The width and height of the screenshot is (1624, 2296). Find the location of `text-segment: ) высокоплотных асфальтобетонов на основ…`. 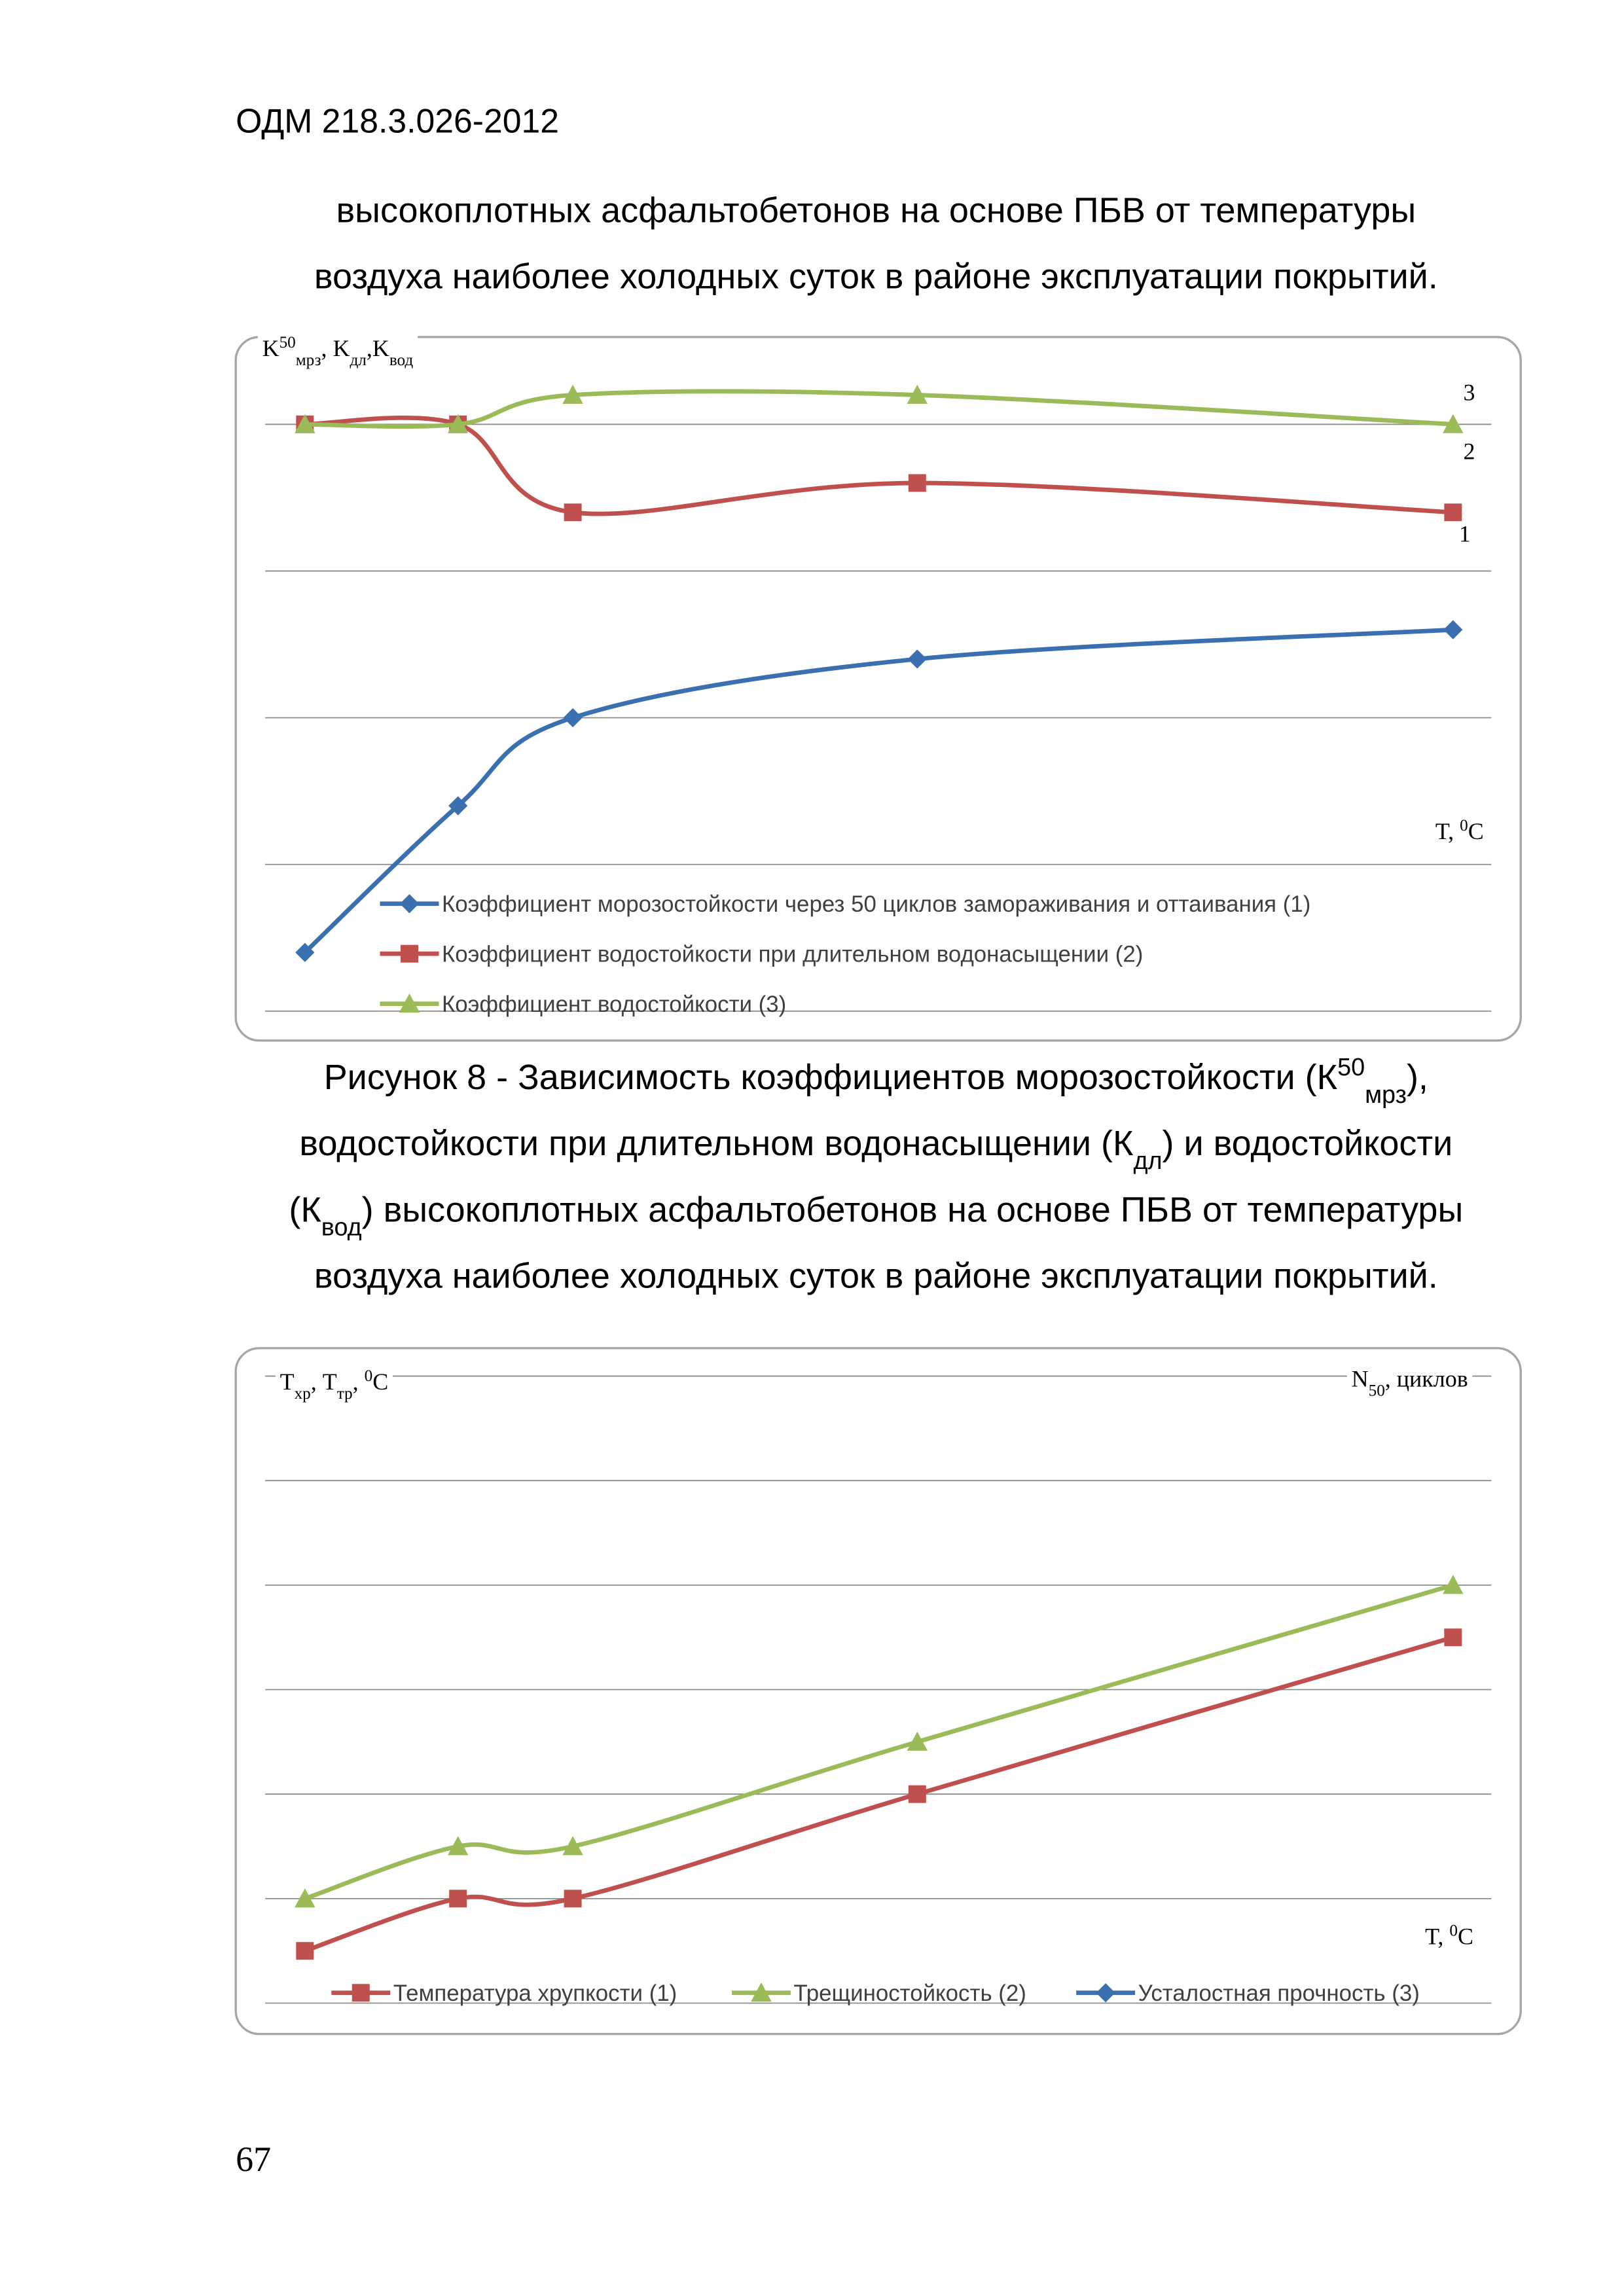

text-segment: ) высокоплотных асфальтобетонов на основ… is located at coordinates (913, 1209).